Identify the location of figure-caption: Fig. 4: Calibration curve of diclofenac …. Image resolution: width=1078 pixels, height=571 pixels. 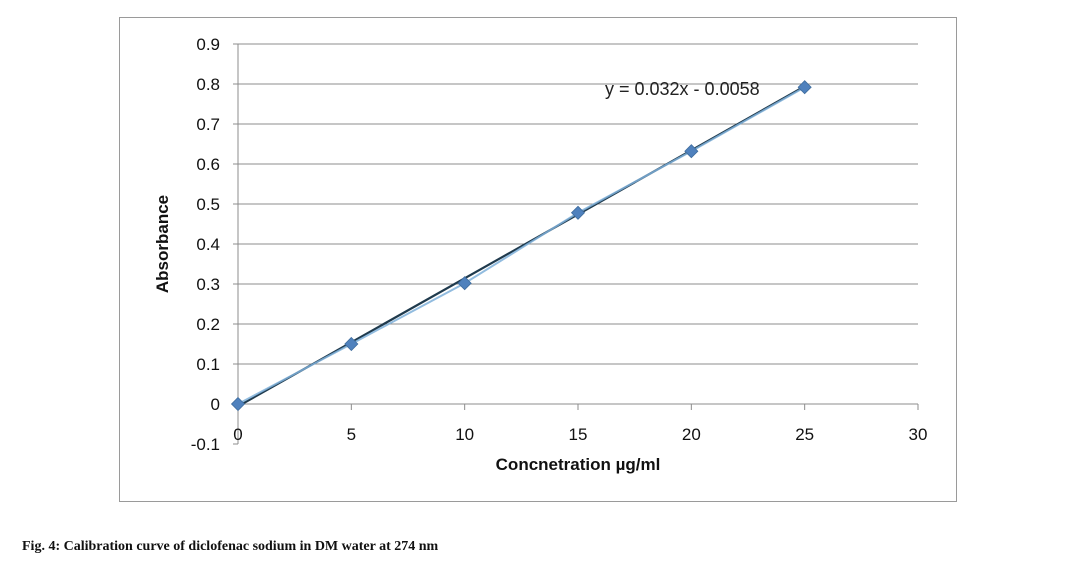
(230, 546).